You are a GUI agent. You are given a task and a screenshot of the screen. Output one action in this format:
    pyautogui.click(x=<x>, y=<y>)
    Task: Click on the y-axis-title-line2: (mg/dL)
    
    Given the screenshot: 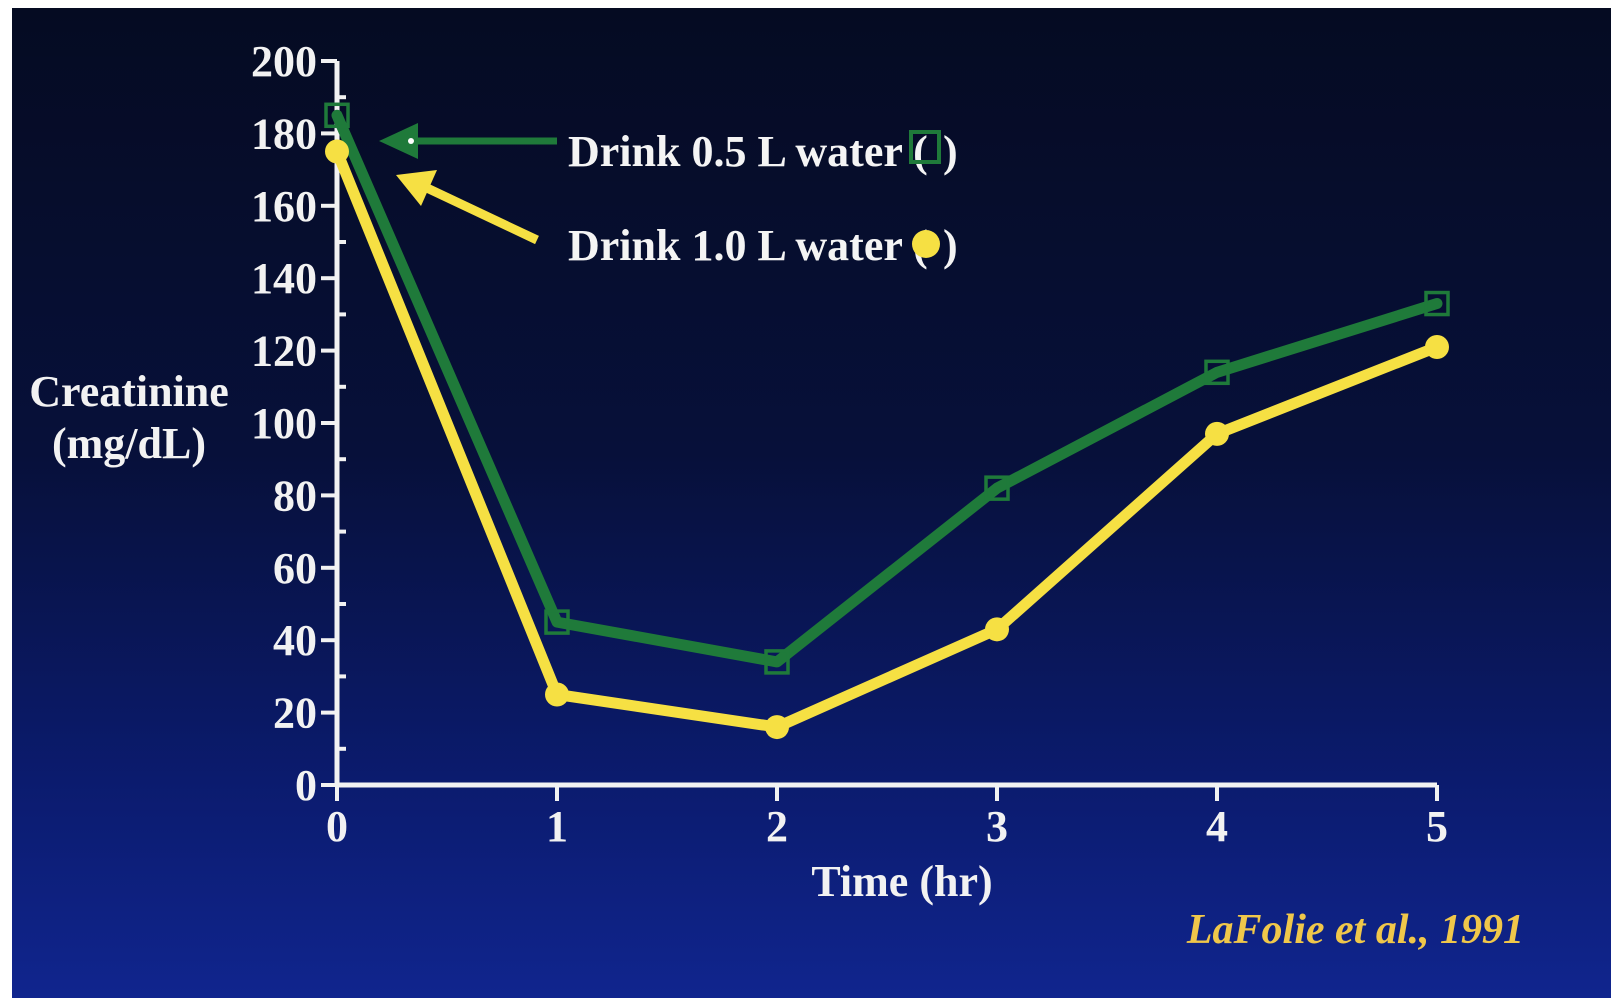 What is the action you would take?
    pyautogui.click(x=129, y=443)
    